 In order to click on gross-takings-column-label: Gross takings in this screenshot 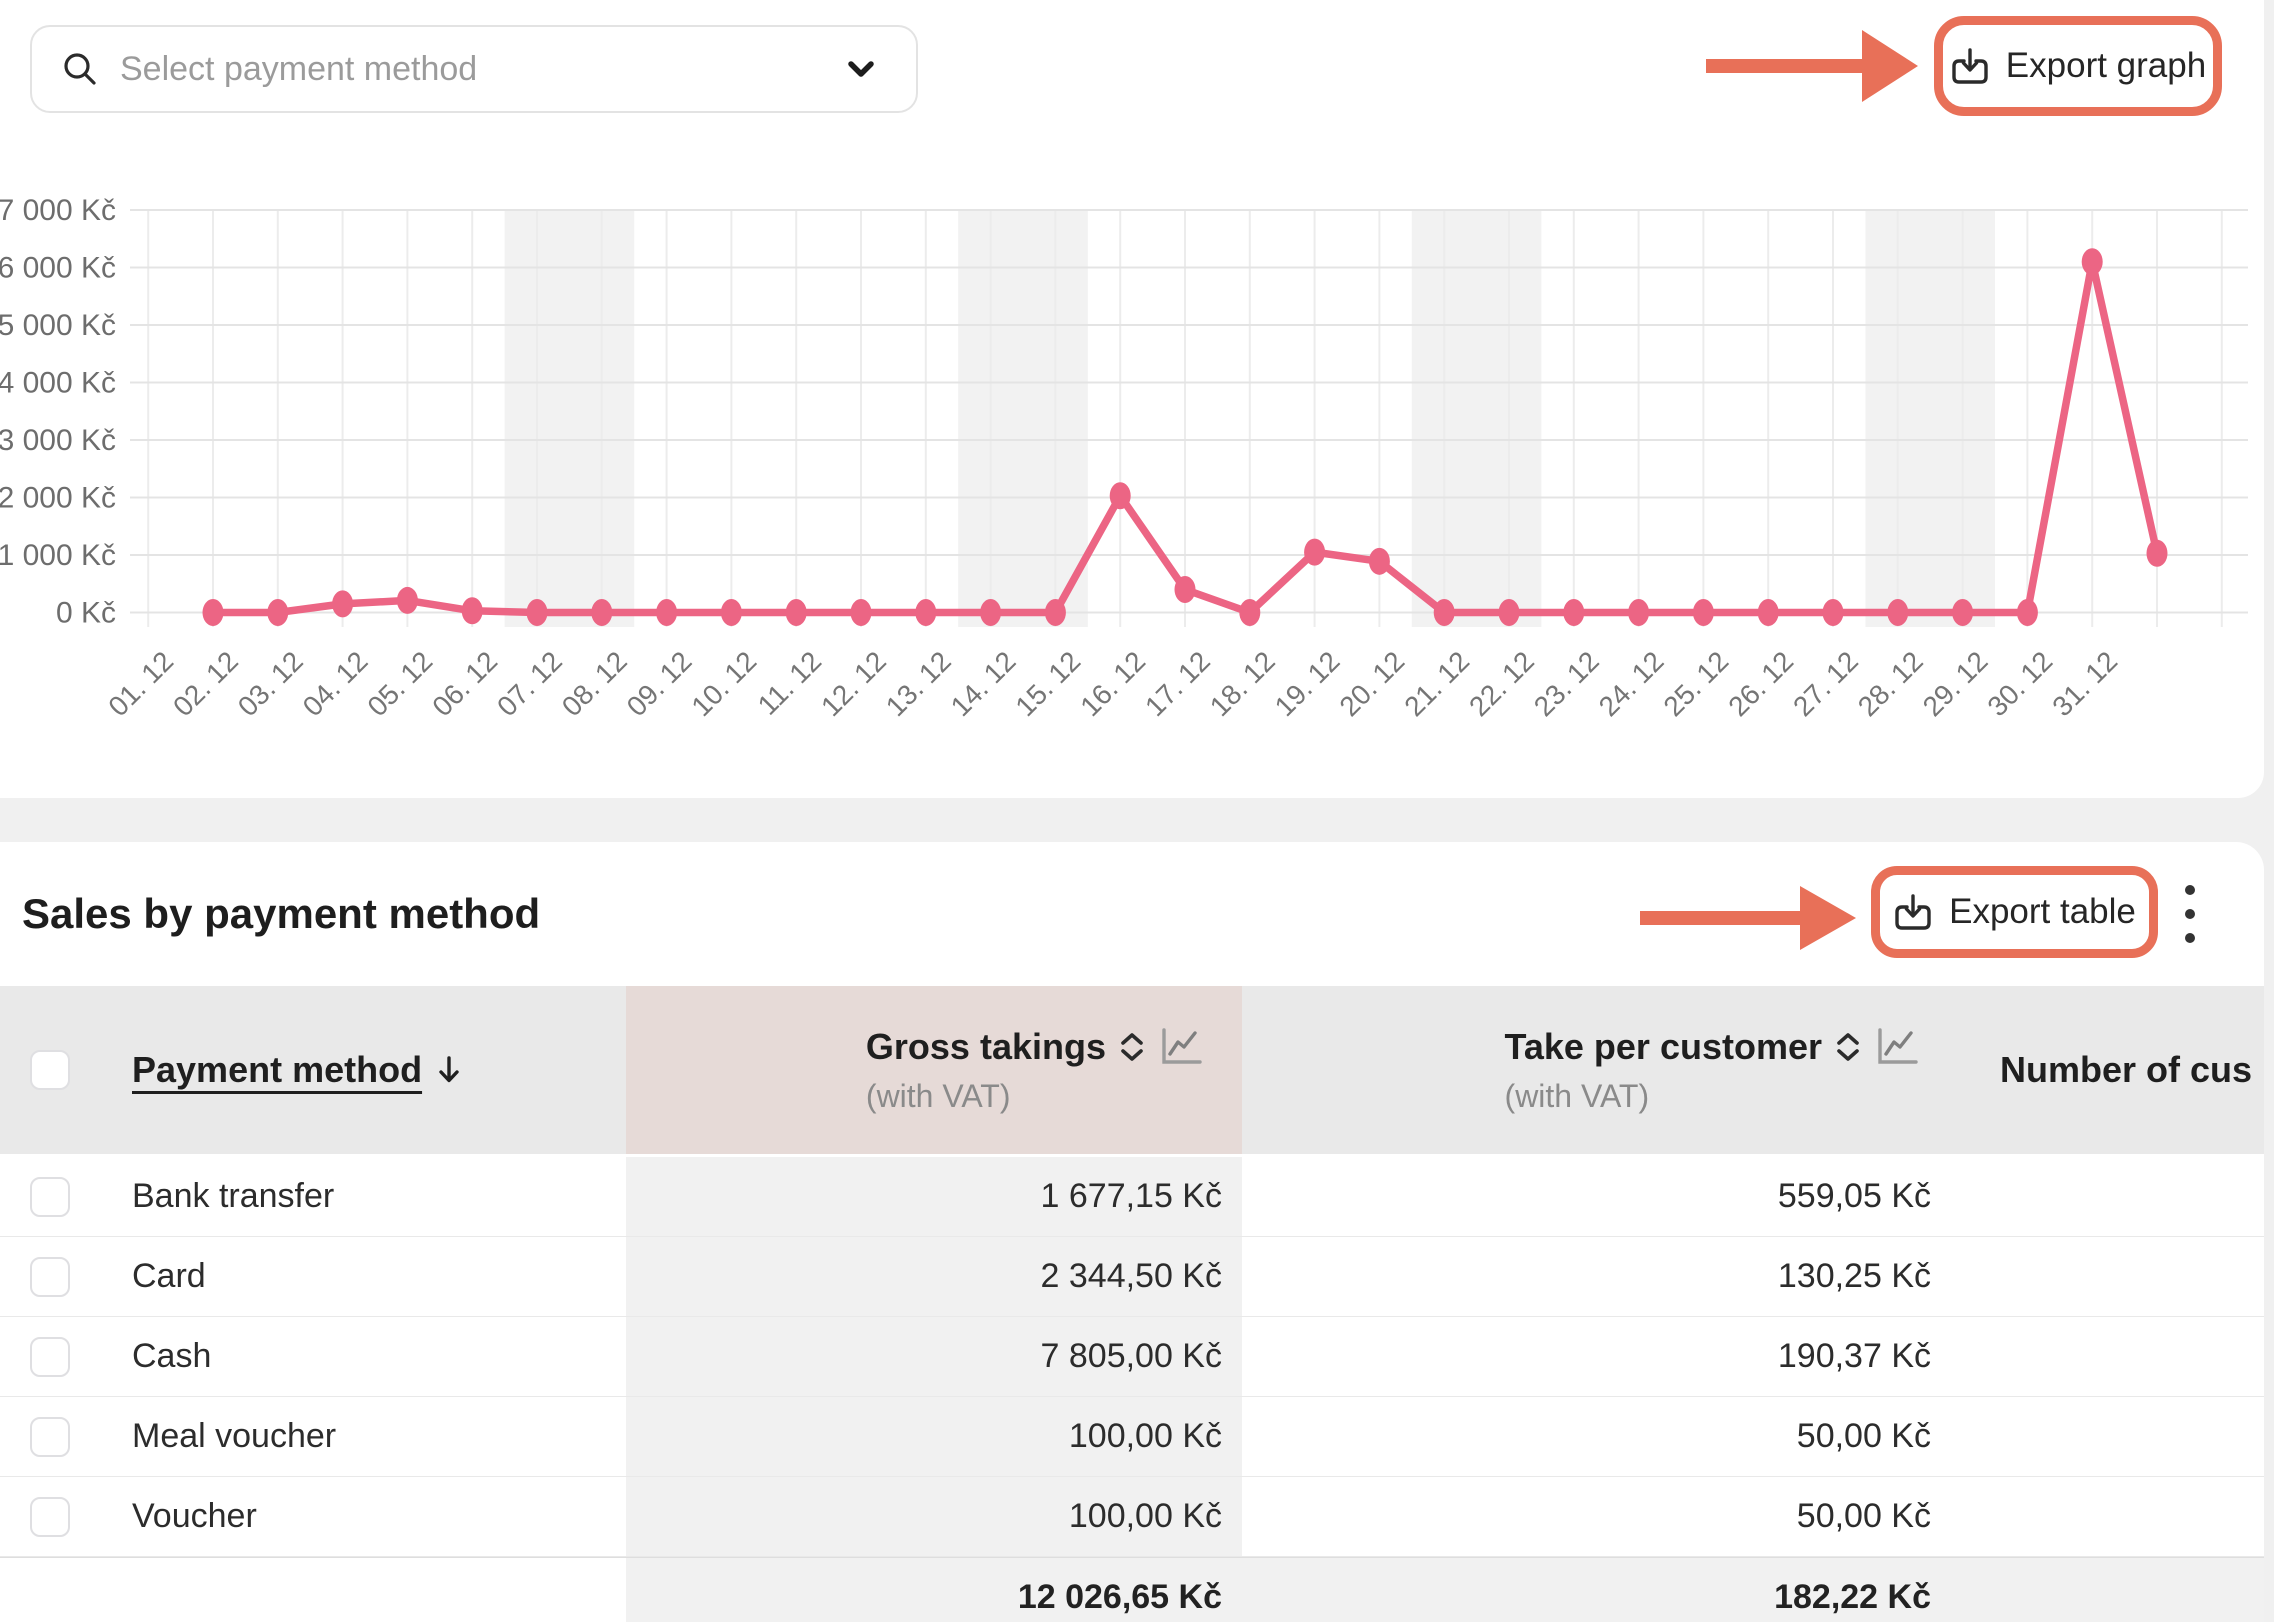, I will do `click(985, 1046)`.